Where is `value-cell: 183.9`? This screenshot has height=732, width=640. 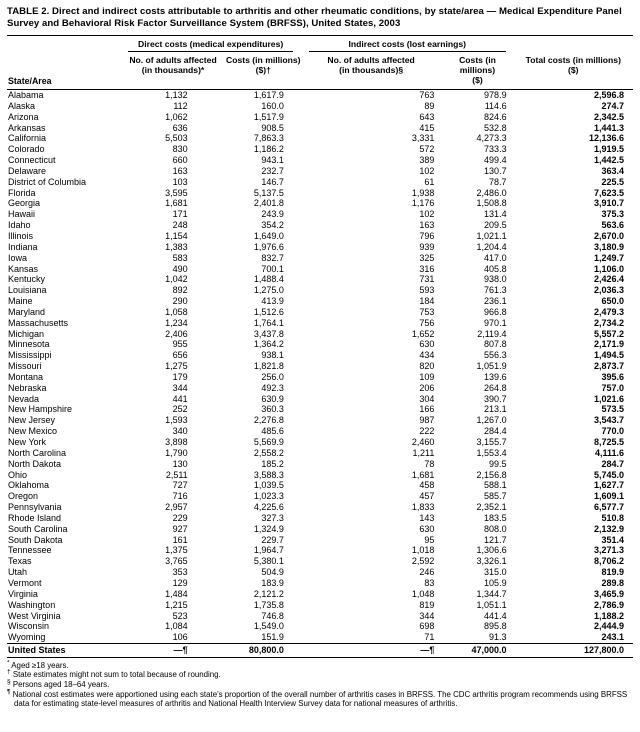
value-cell: 183.9 is located at coordinates (272, 582).